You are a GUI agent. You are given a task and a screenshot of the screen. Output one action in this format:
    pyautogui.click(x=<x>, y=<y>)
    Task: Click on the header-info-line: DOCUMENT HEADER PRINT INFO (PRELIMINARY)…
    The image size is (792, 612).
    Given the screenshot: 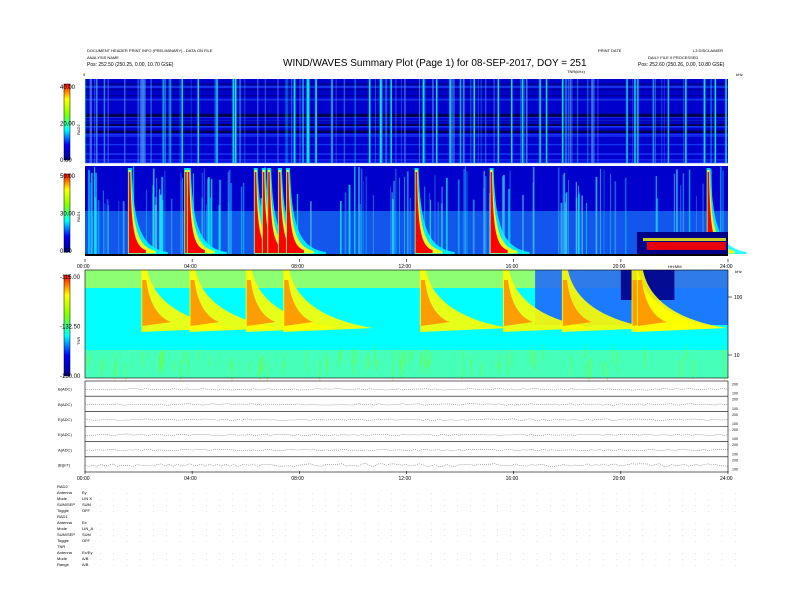 What is the action you would take?
    pyautogui.click(x=150, y=50)
    